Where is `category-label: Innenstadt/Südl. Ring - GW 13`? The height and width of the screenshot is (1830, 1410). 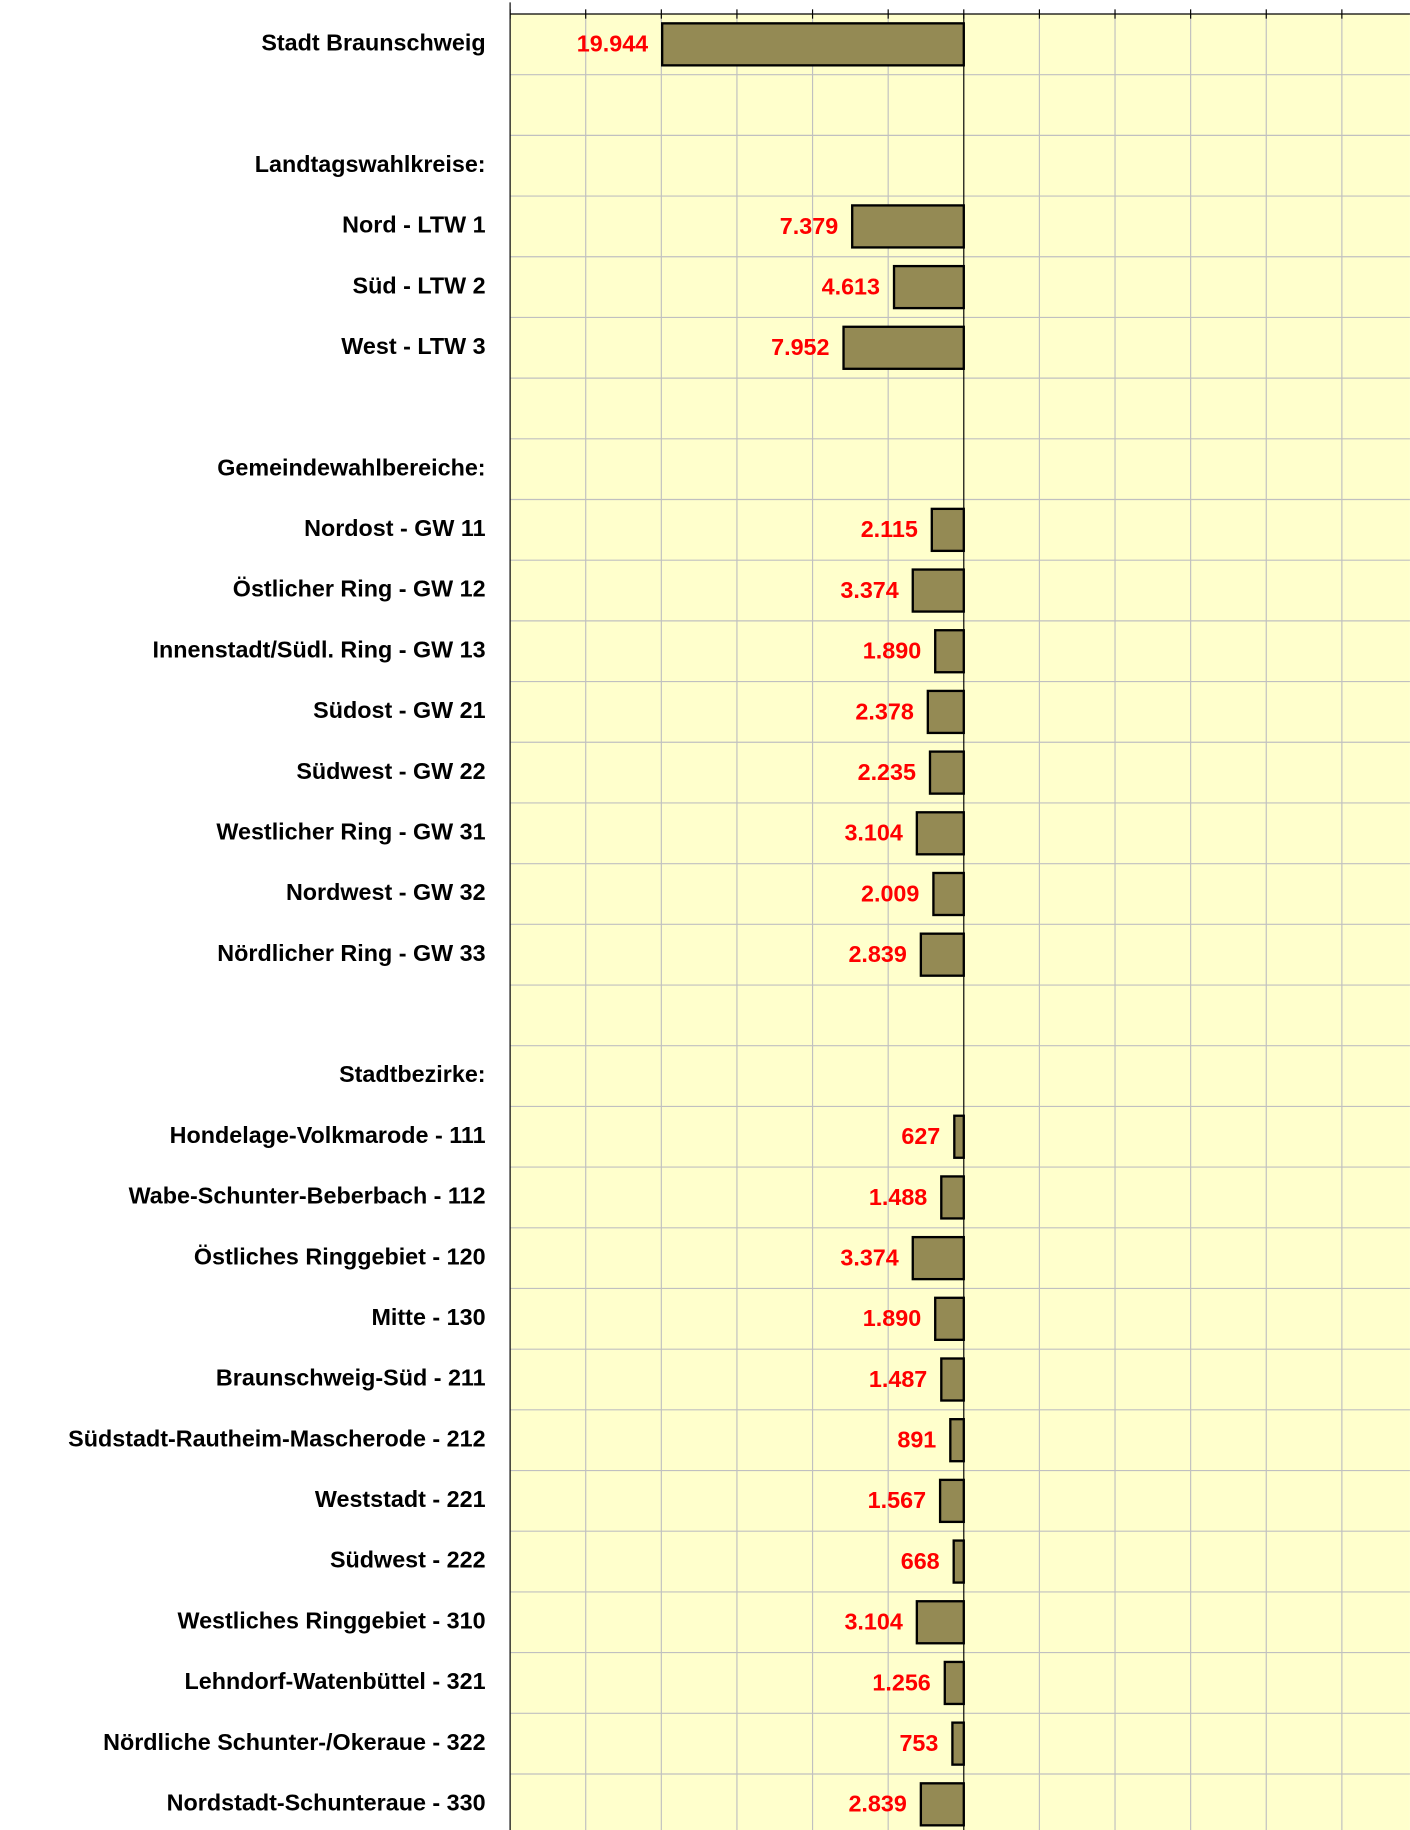
category-label: Innenstadt/Südl. Ring - GW 13 is located at coordinates (319, 649).